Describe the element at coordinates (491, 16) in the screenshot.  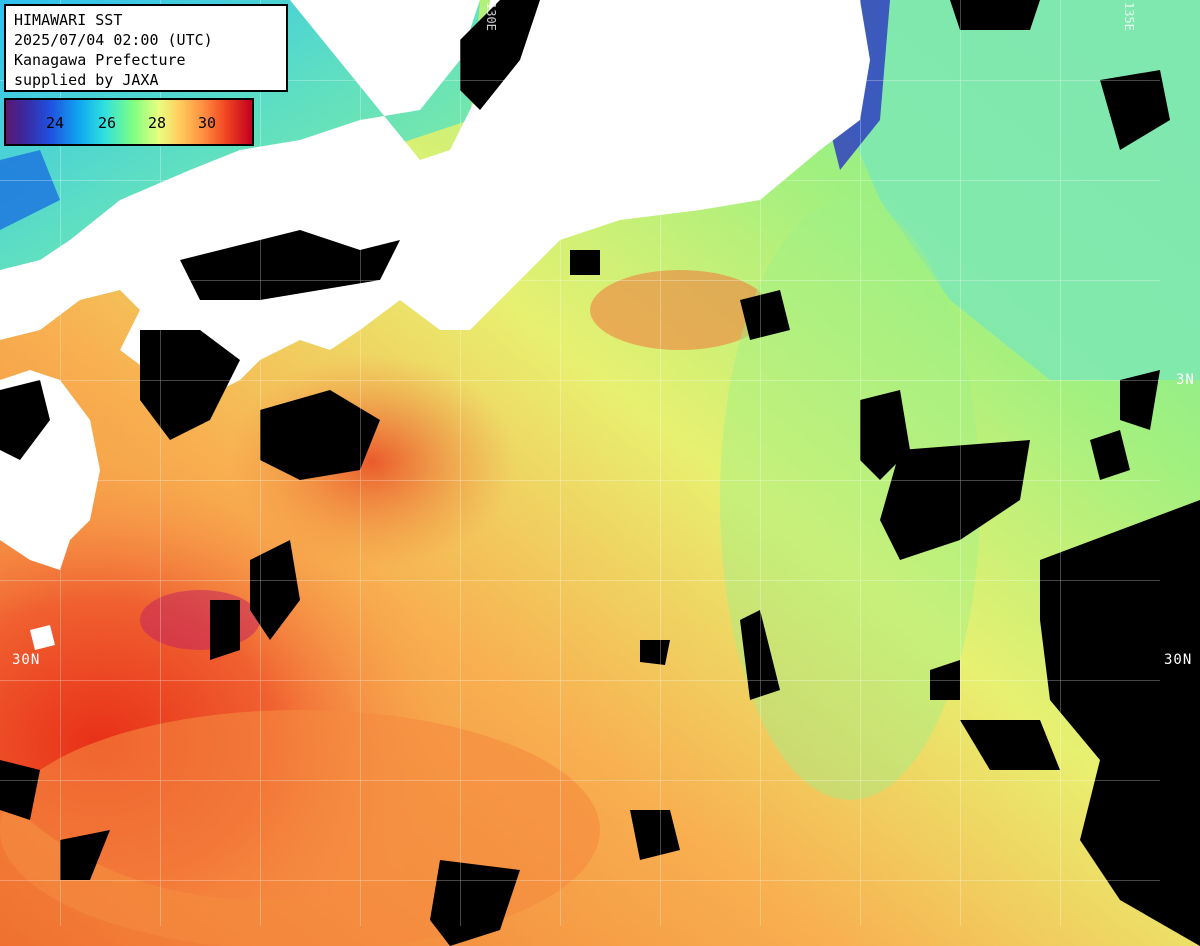
I see `longitude-label-a: 130E` at that location.